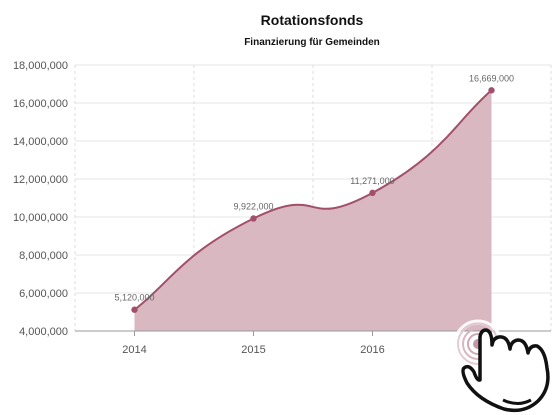  Describe the element at coordinates (43, 256) in the screenshot. I see `y-tick-label: 8,000,000` at that location.